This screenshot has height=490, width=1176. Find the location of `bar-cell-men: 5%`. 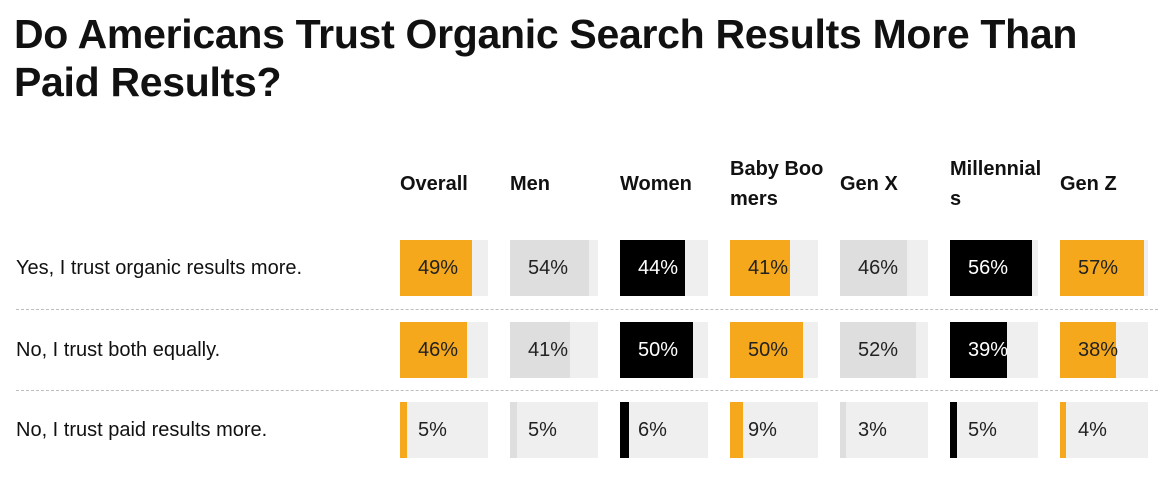

bar-cell-men: 5% is located at coordinates (554, 430).